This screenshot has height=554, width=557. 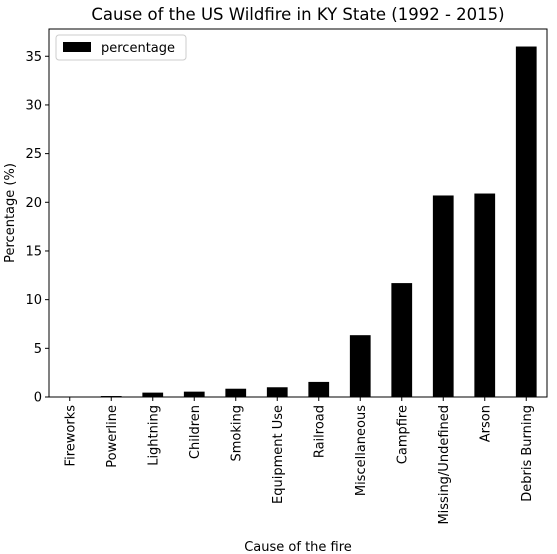 I want to click on x-tick-label: Campfire, so click(x=402, y=434).